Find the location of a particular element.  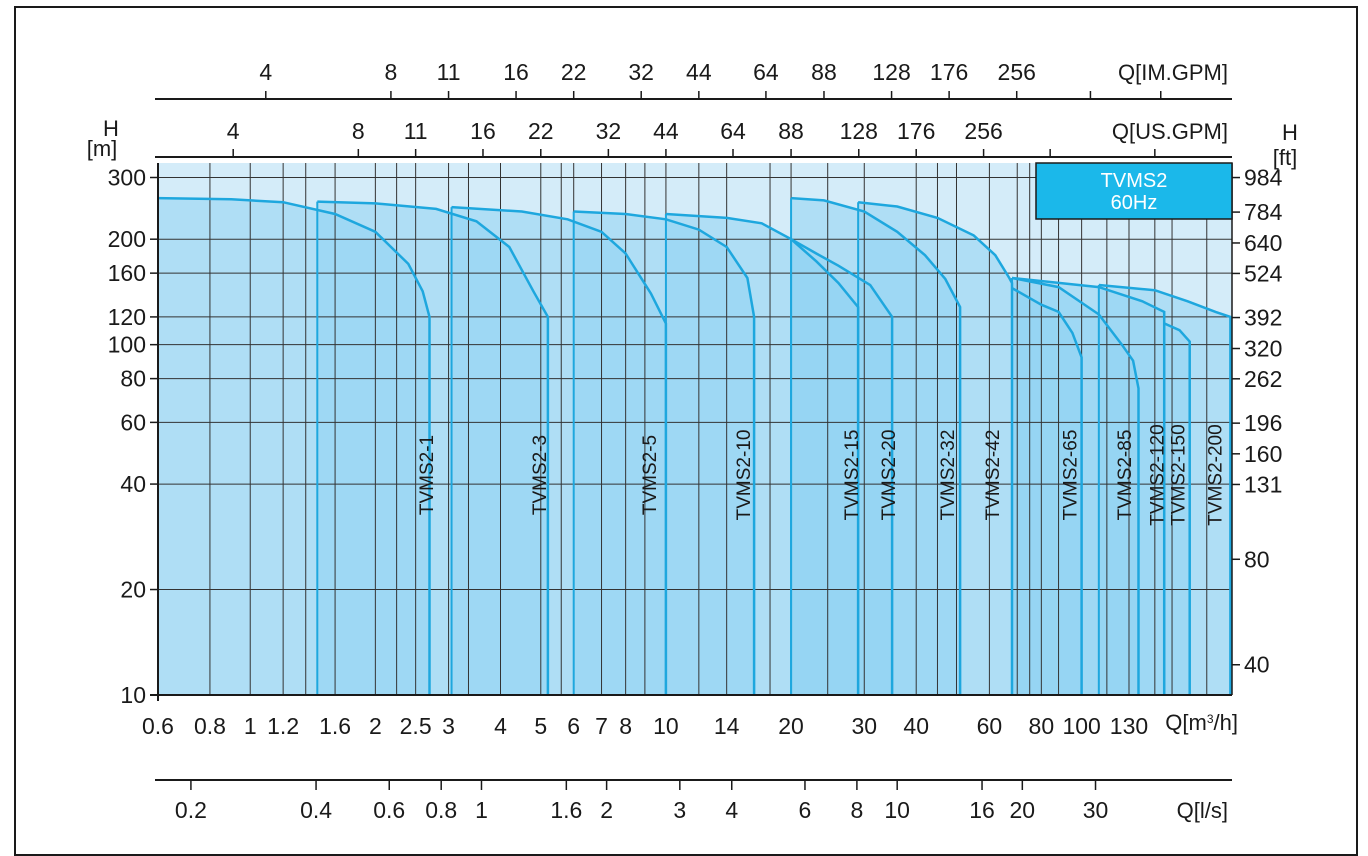

x-tick-label: 3 is located at coordinates (448, 726).